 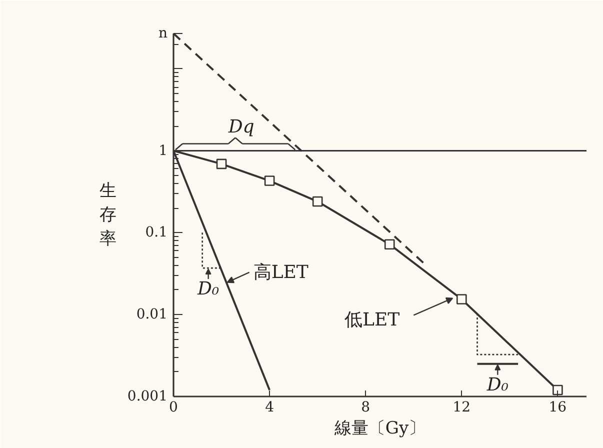 I want to click on x-tick-label: 16, so click(x=557, y=408).